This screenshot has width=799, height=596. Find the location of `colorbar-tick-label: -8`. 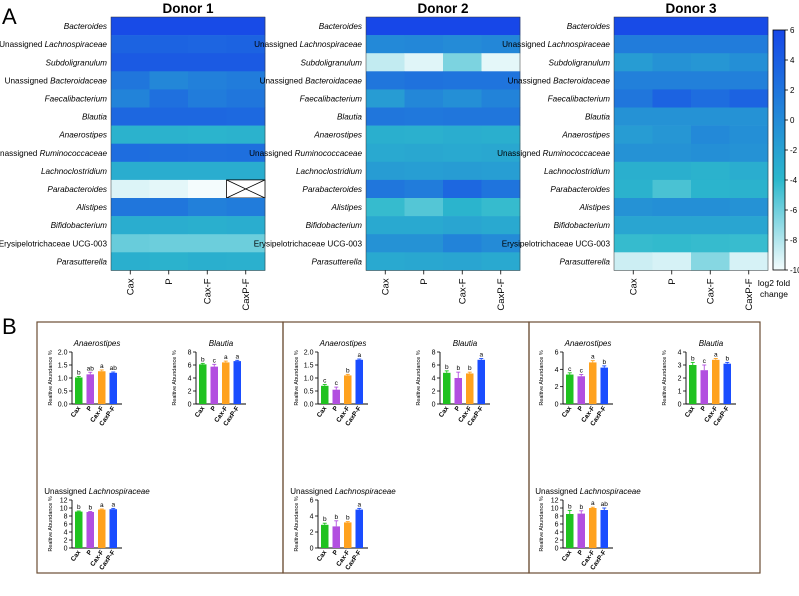

colorbar-tick-label: -8 is located at coordinates (794, 240).